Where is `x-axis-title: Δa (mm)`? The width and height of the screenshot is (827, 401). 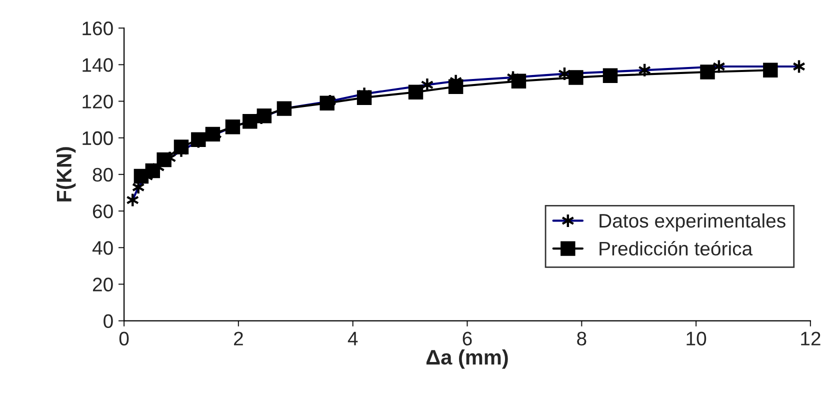
x-axis-title: Δa (mm) is located at coordinates (467, 359).